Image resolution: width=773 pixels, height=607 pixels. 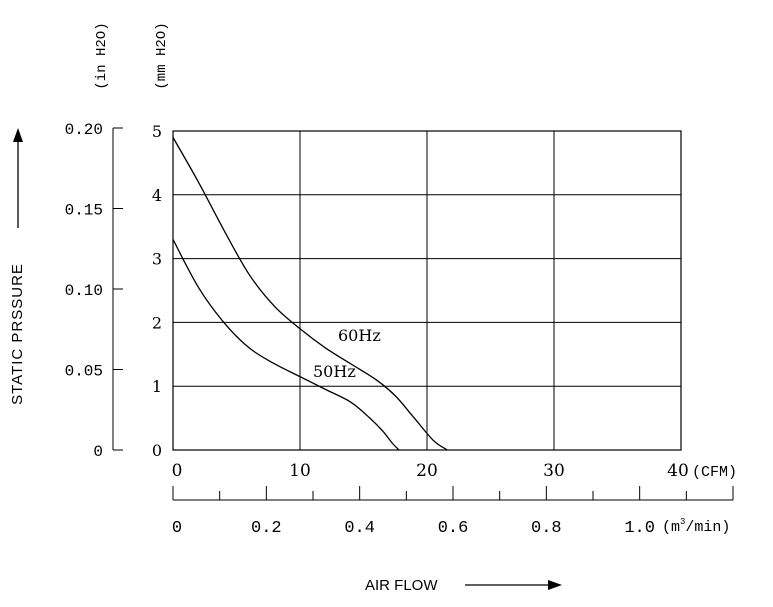 What do you see at coordinates (157, 450) in the screenshot?
I see `mm-tick-label: 0` at bounding box center [157, 450].